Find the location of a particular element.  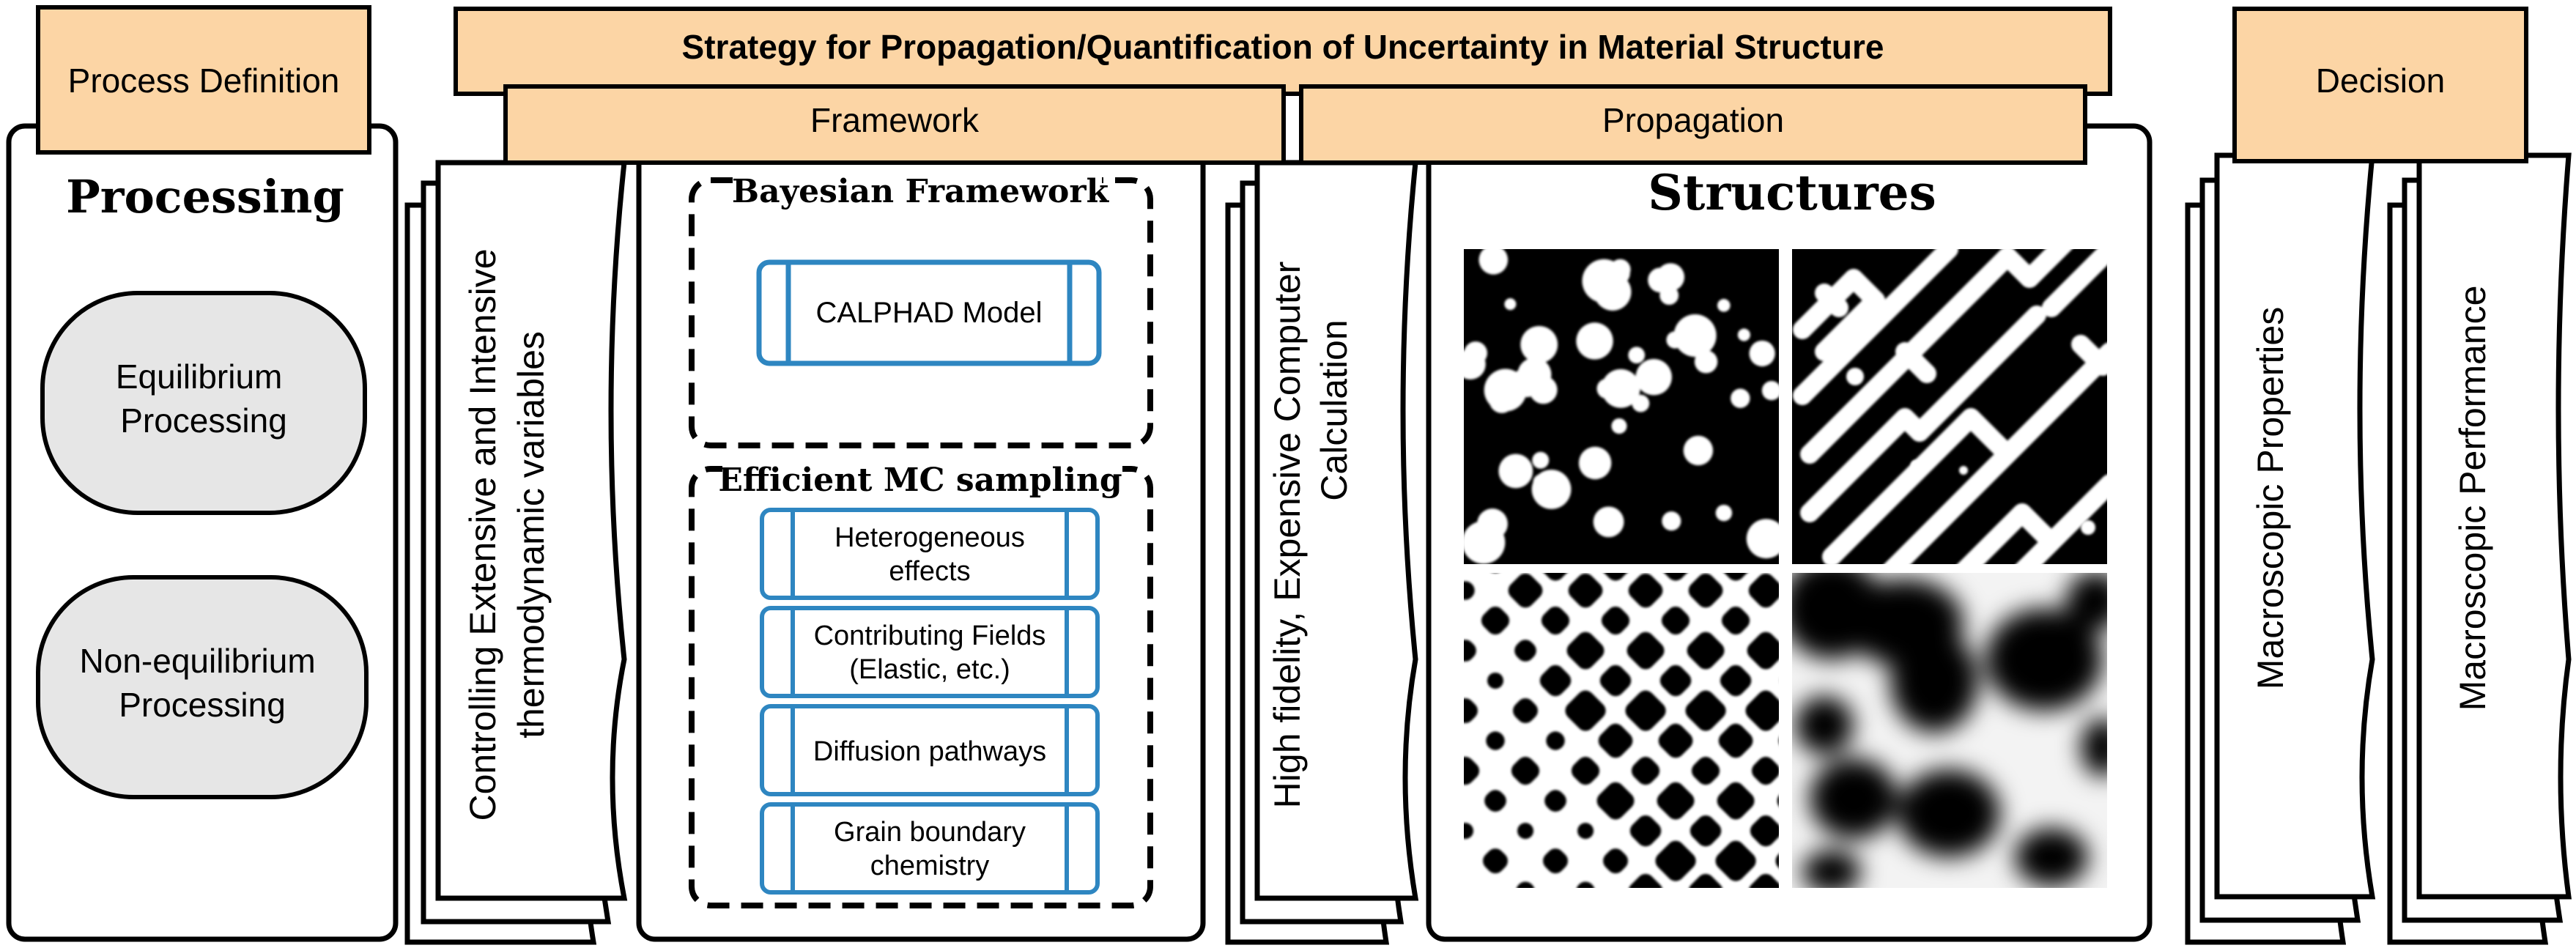

non-equilibrium-processing-node: Non-equilibrium Processing is located at coordinates (202, 687).